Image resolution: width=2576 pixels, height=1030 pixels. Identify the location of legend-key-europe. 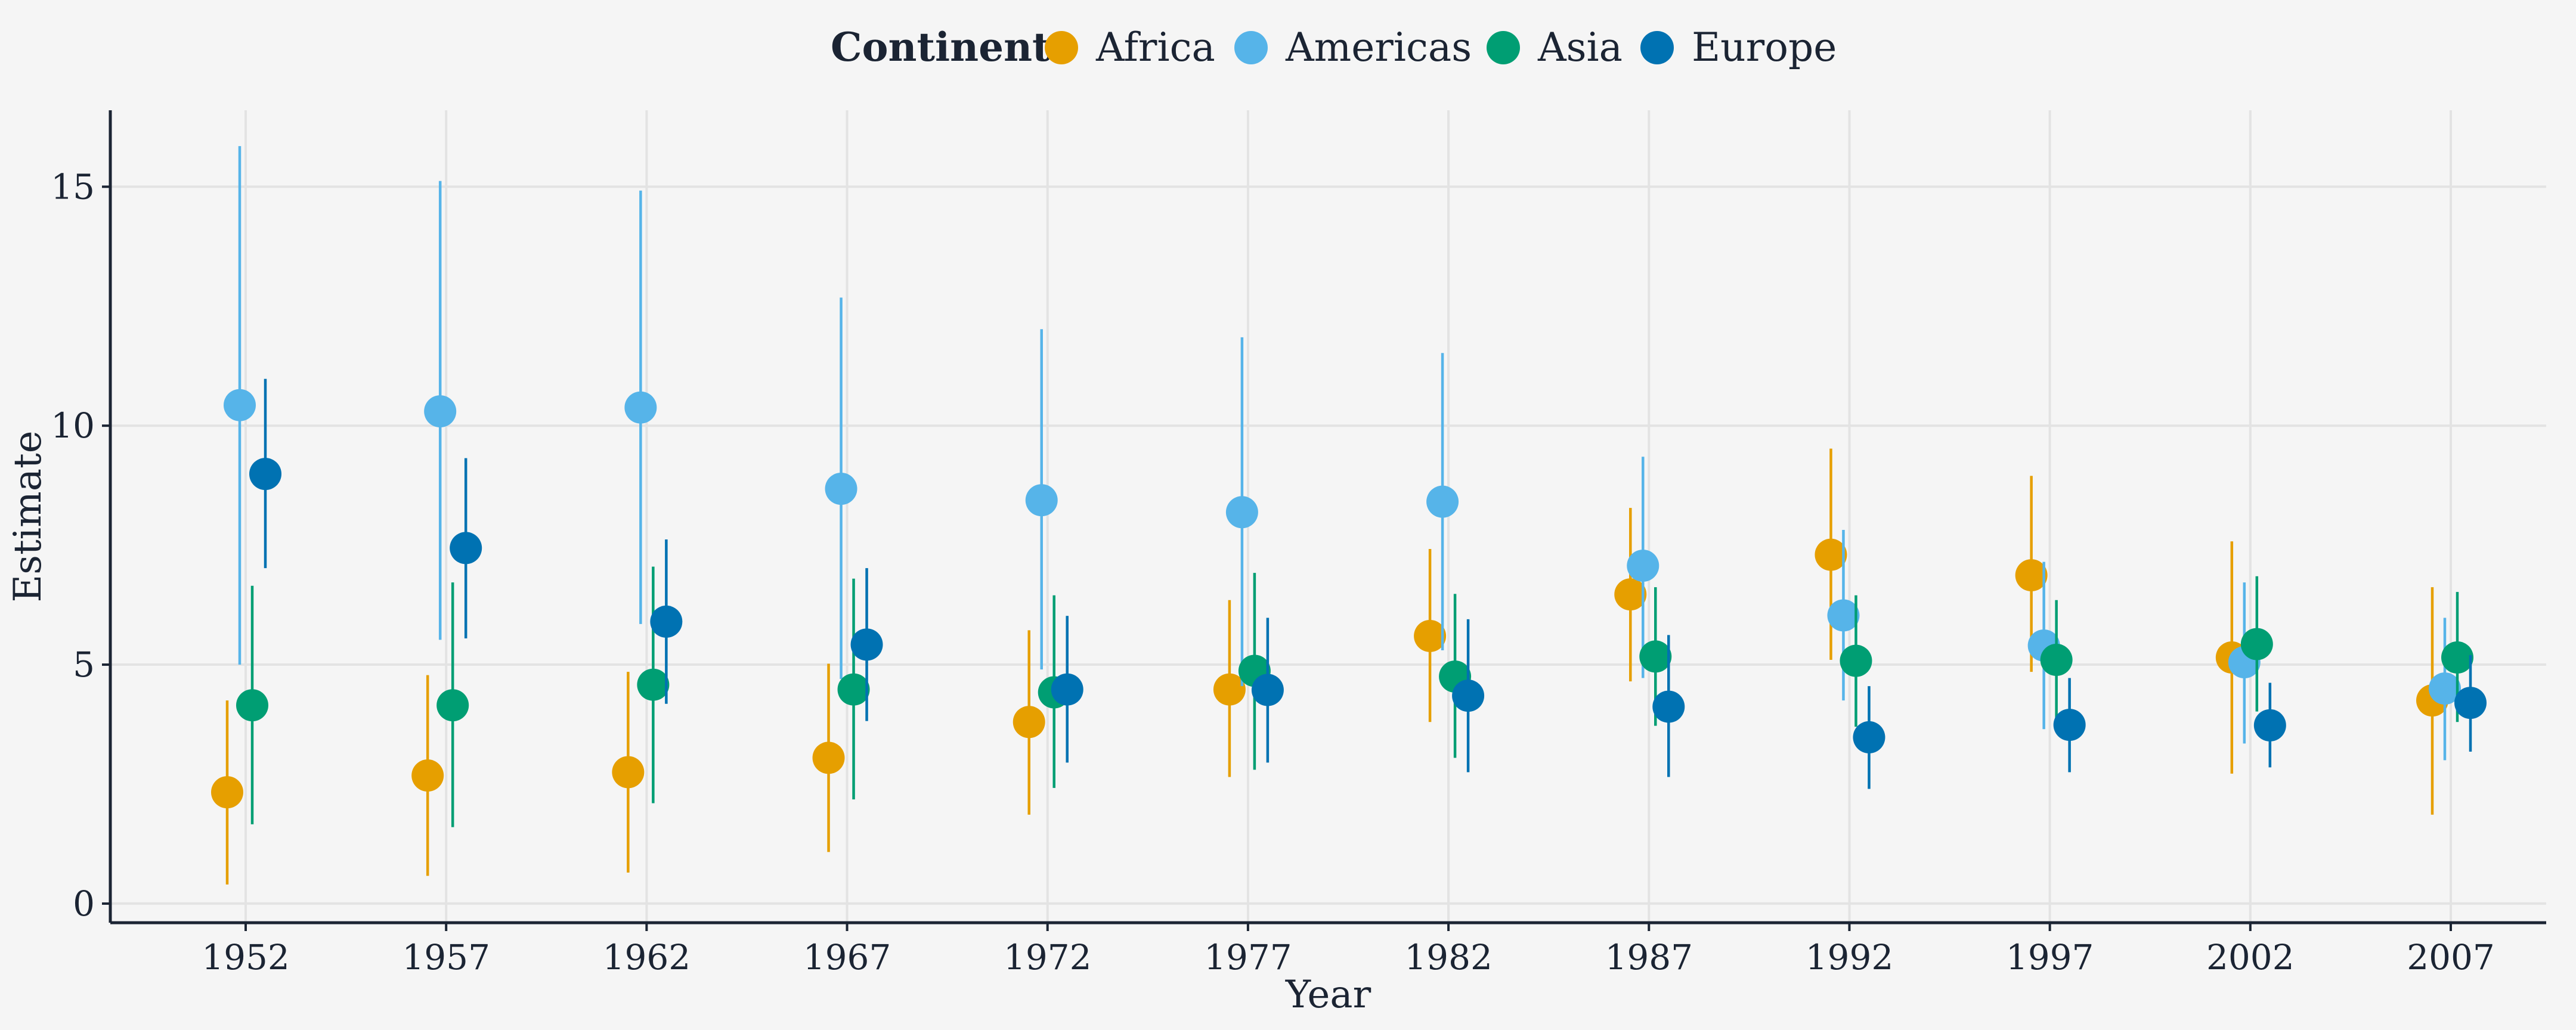
(1657, 47).